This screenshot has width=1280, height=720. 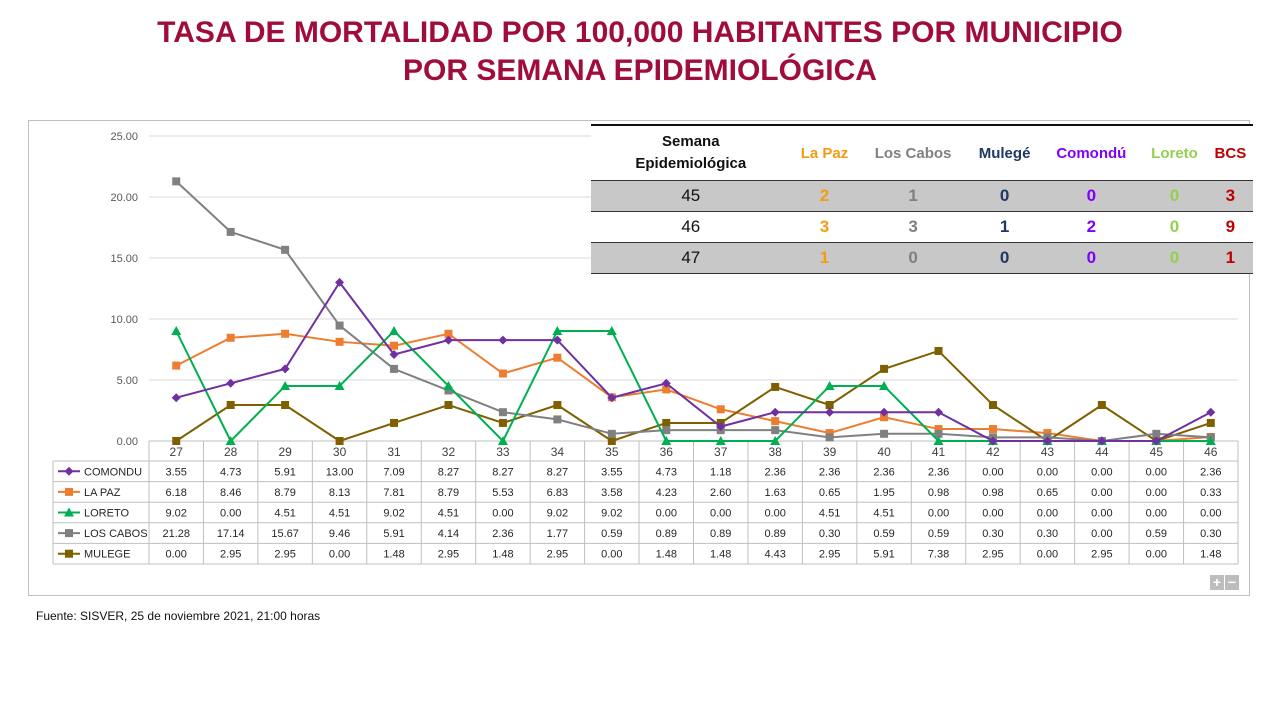 I want to click on x-tick-label: 44, so click(x=1102, y=452).